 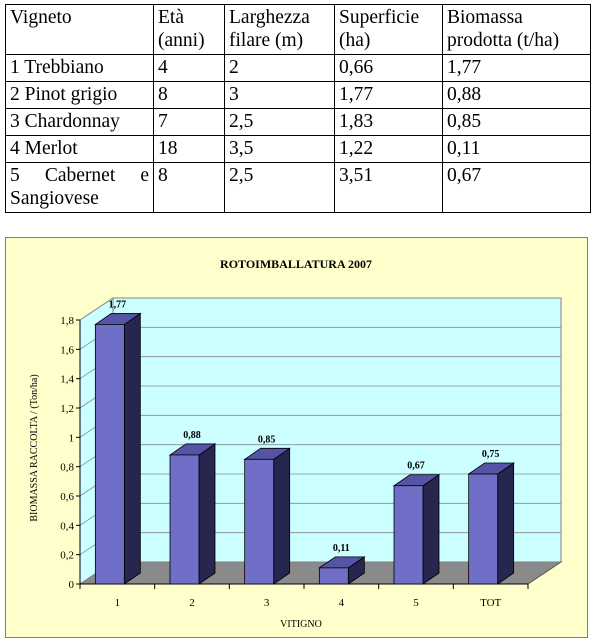 I want to click on data-label: 1,77, so click(x=118, y=304).